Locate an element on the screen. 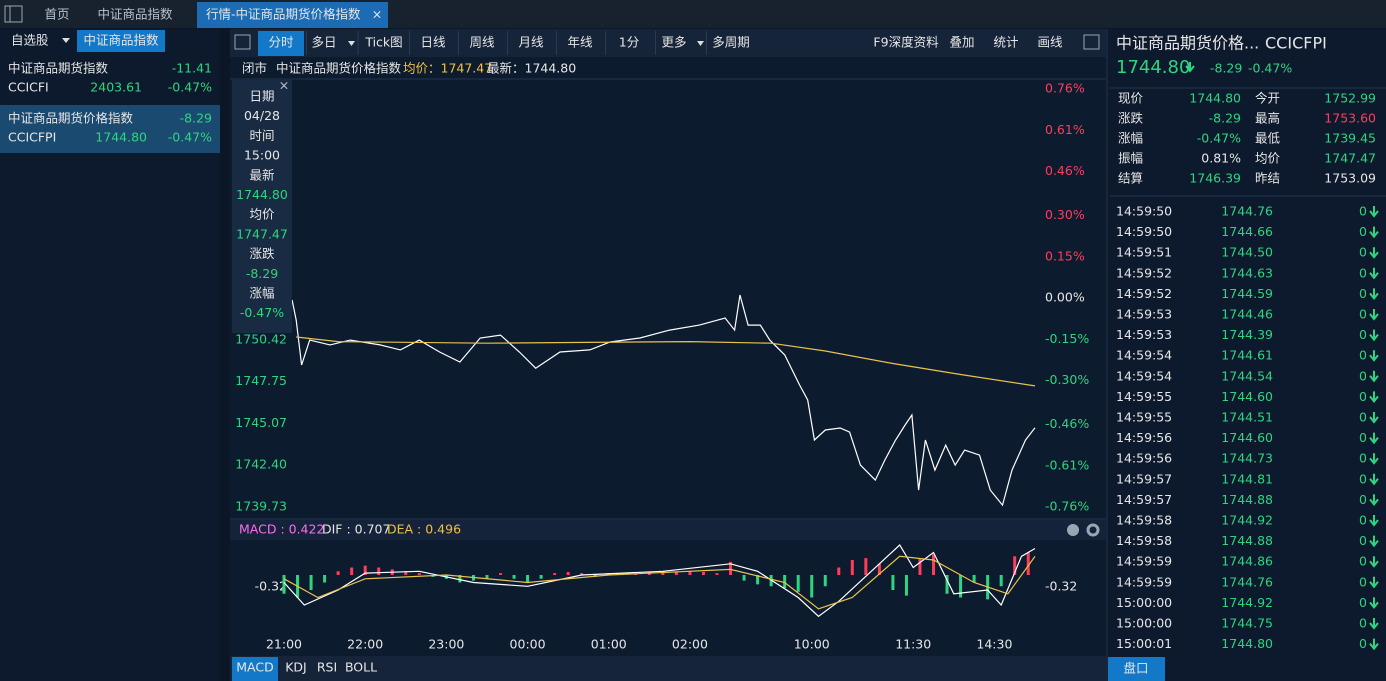 The height and width of the screenshot is (681, 1386). indicator-tab: MACD is located at coordinates (254, 667).